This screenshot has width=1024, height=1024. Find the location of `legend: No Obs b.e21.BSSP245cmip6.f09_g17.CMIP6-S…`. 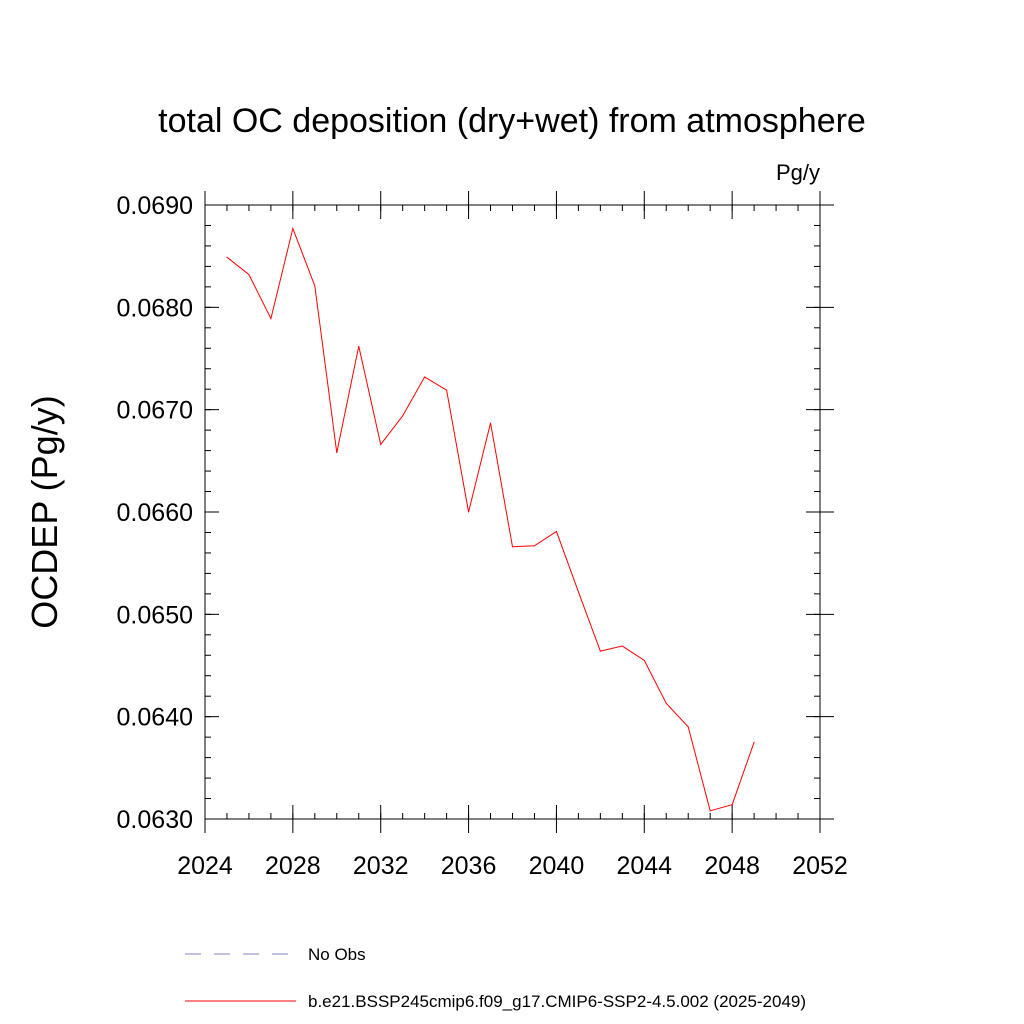

legend: No Obs b.e21.BSSP245cmip6.f09_g17.CMIP6-S… is located at coordinates (495, 978).